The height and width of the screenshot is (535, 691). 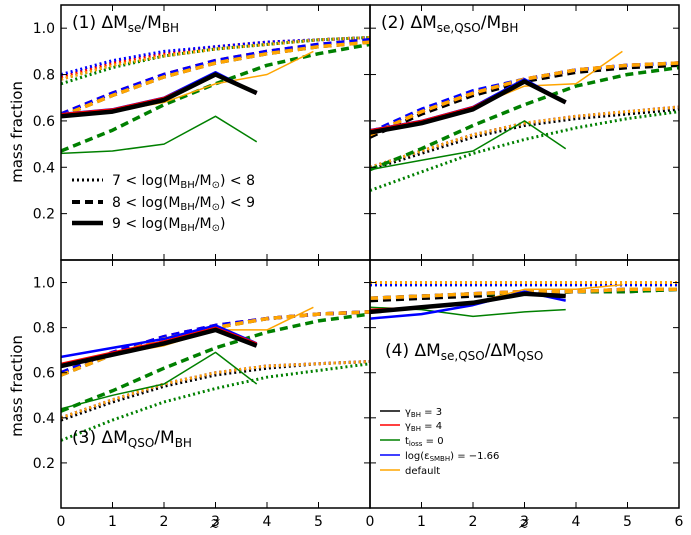 What do you see at coordinates (132, 439) in the screenshot?
I see `panel-3-title: (3) ΔMQSO/MBH` at bounding box center [132, 439].